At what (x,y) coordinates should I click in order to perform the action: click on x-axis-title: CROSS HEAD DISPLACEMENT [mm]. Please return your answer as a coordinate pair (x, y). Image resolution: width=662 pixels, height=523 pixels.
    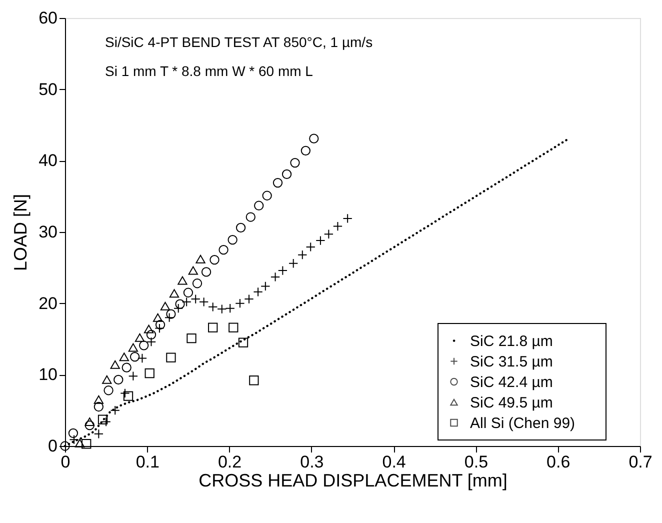
    Looking at the image, I should click on (353, 480).